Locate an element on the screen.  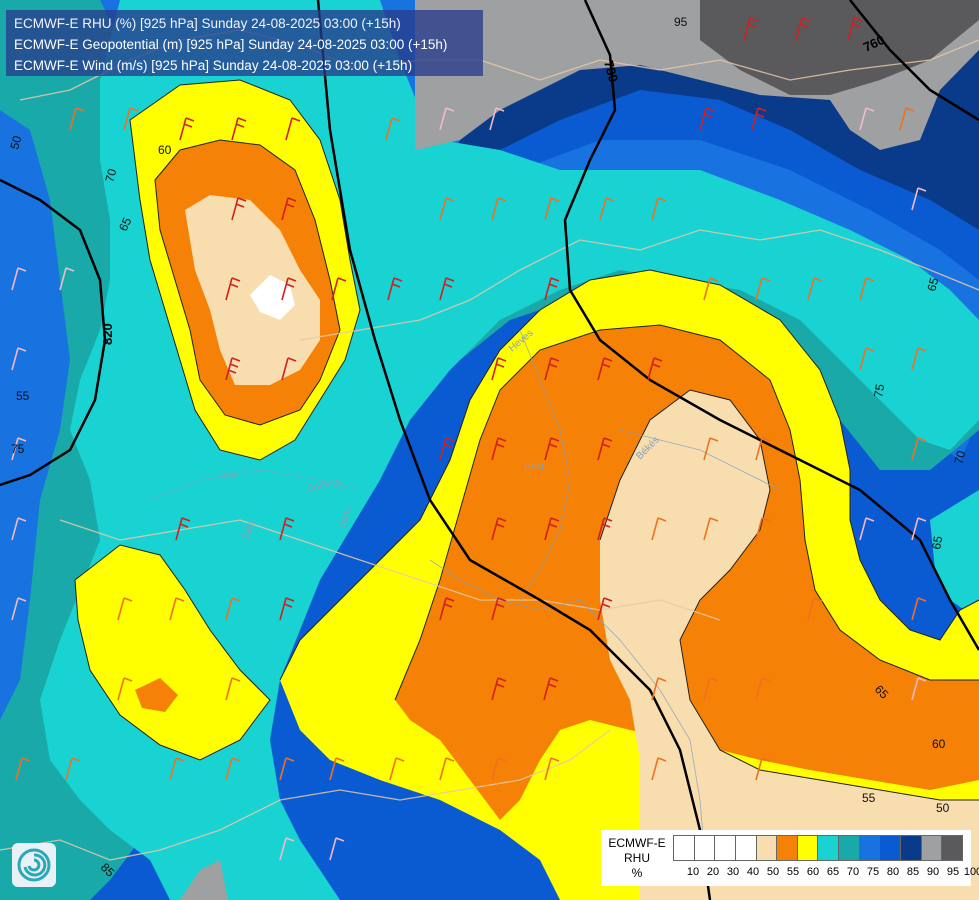
legend-tick-label: 30 is located at coordinates (733, 872).